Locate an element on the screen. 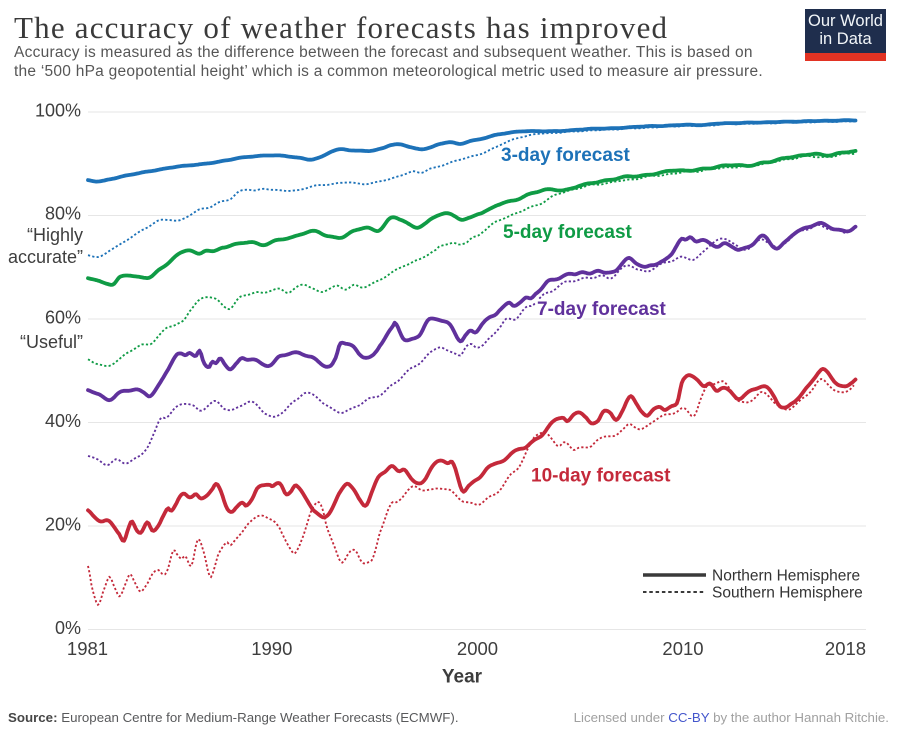 The height and width of the screenshot is (735, 897). svg-text: Southern Hemisphere is located at coordinates (787, 593).